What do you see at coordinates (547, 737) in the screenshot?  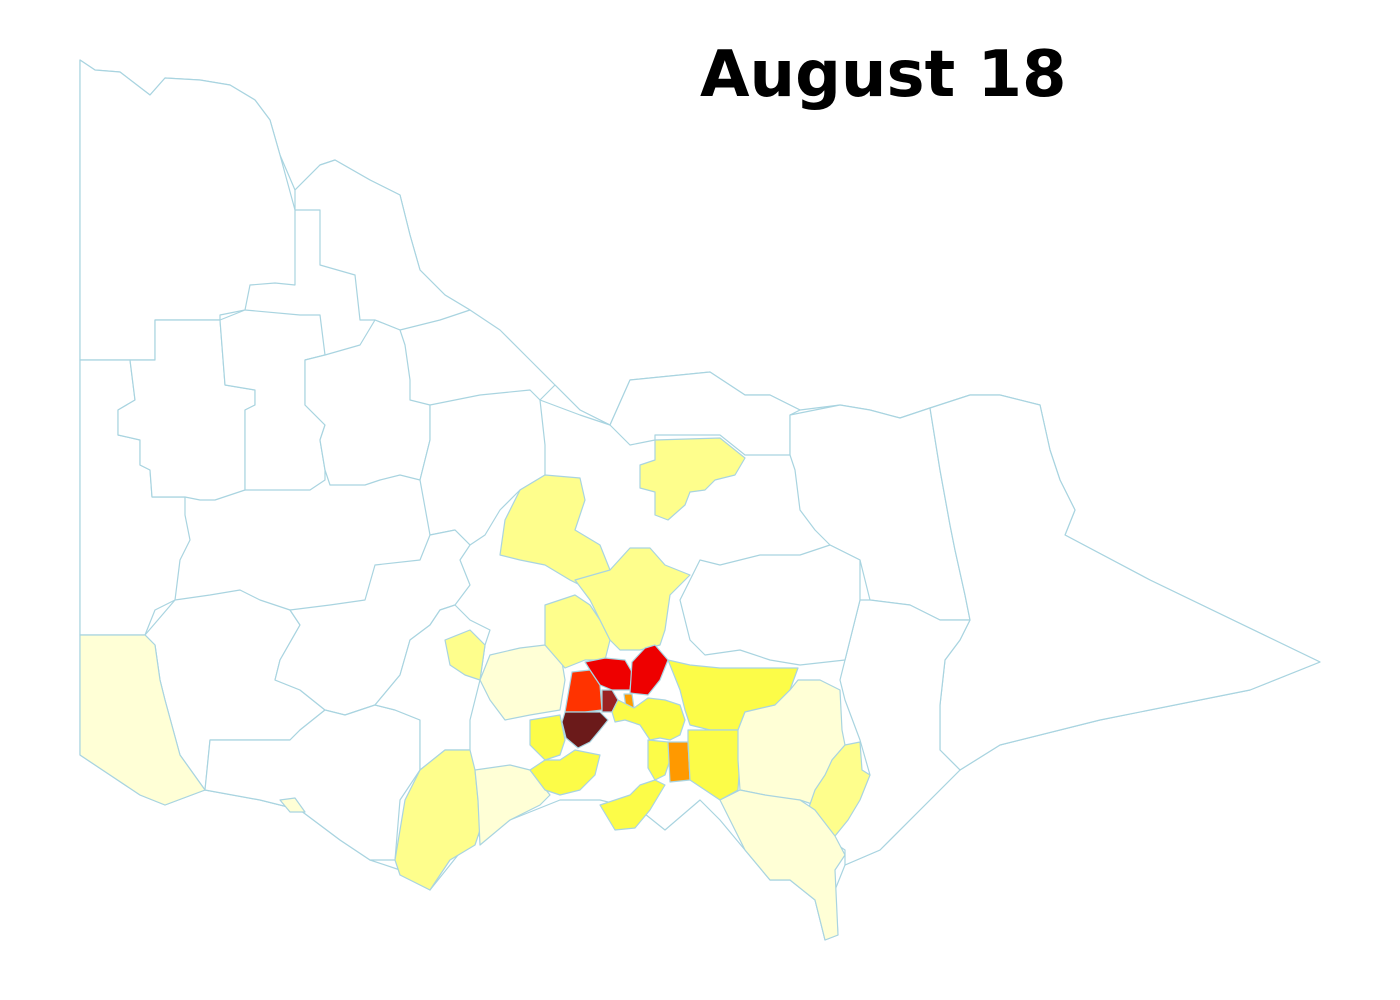 I see `region-wyndham-west` at bounding box center [547, 737].